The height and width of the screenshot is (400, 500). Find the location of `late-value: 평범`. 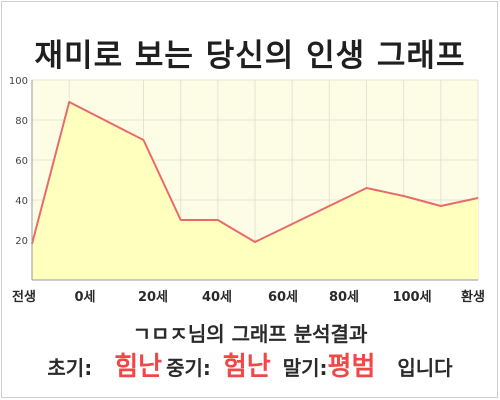

late-value: 평범 is located at coordinates (351, 367).